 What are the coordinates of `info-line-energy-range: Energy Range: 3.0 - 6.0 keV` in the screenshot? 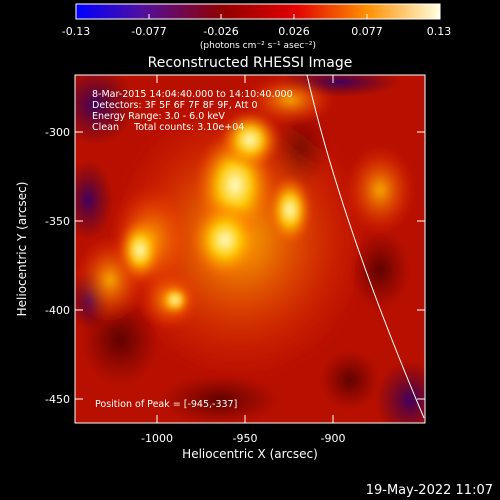 It's located at (158, 116).